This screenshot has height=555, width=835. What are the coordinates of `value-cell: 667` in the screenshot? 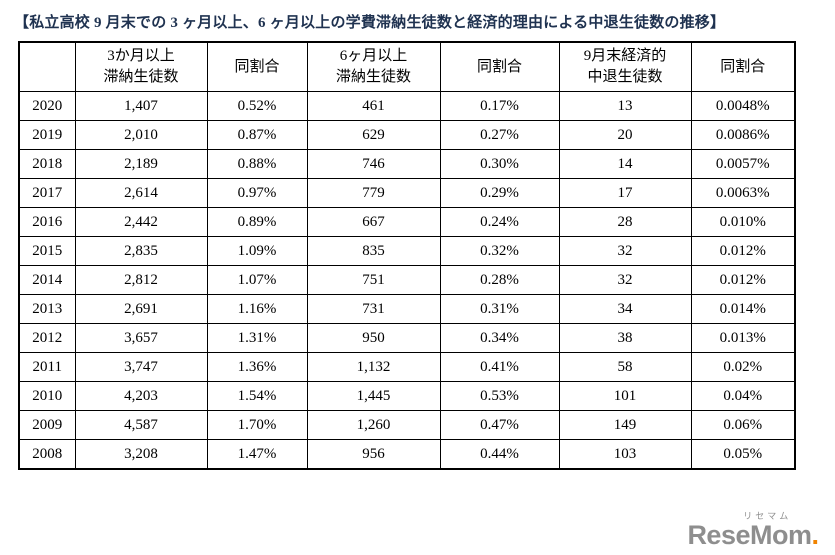 It's located at (373, 222).